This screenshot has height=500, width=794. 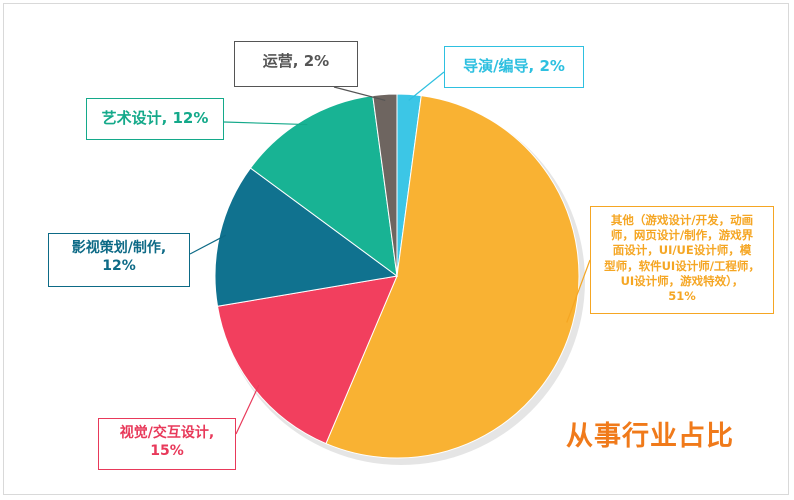 I want to click on callout-film: 影视策划/制作, 12%, so click(x=119, y=260).